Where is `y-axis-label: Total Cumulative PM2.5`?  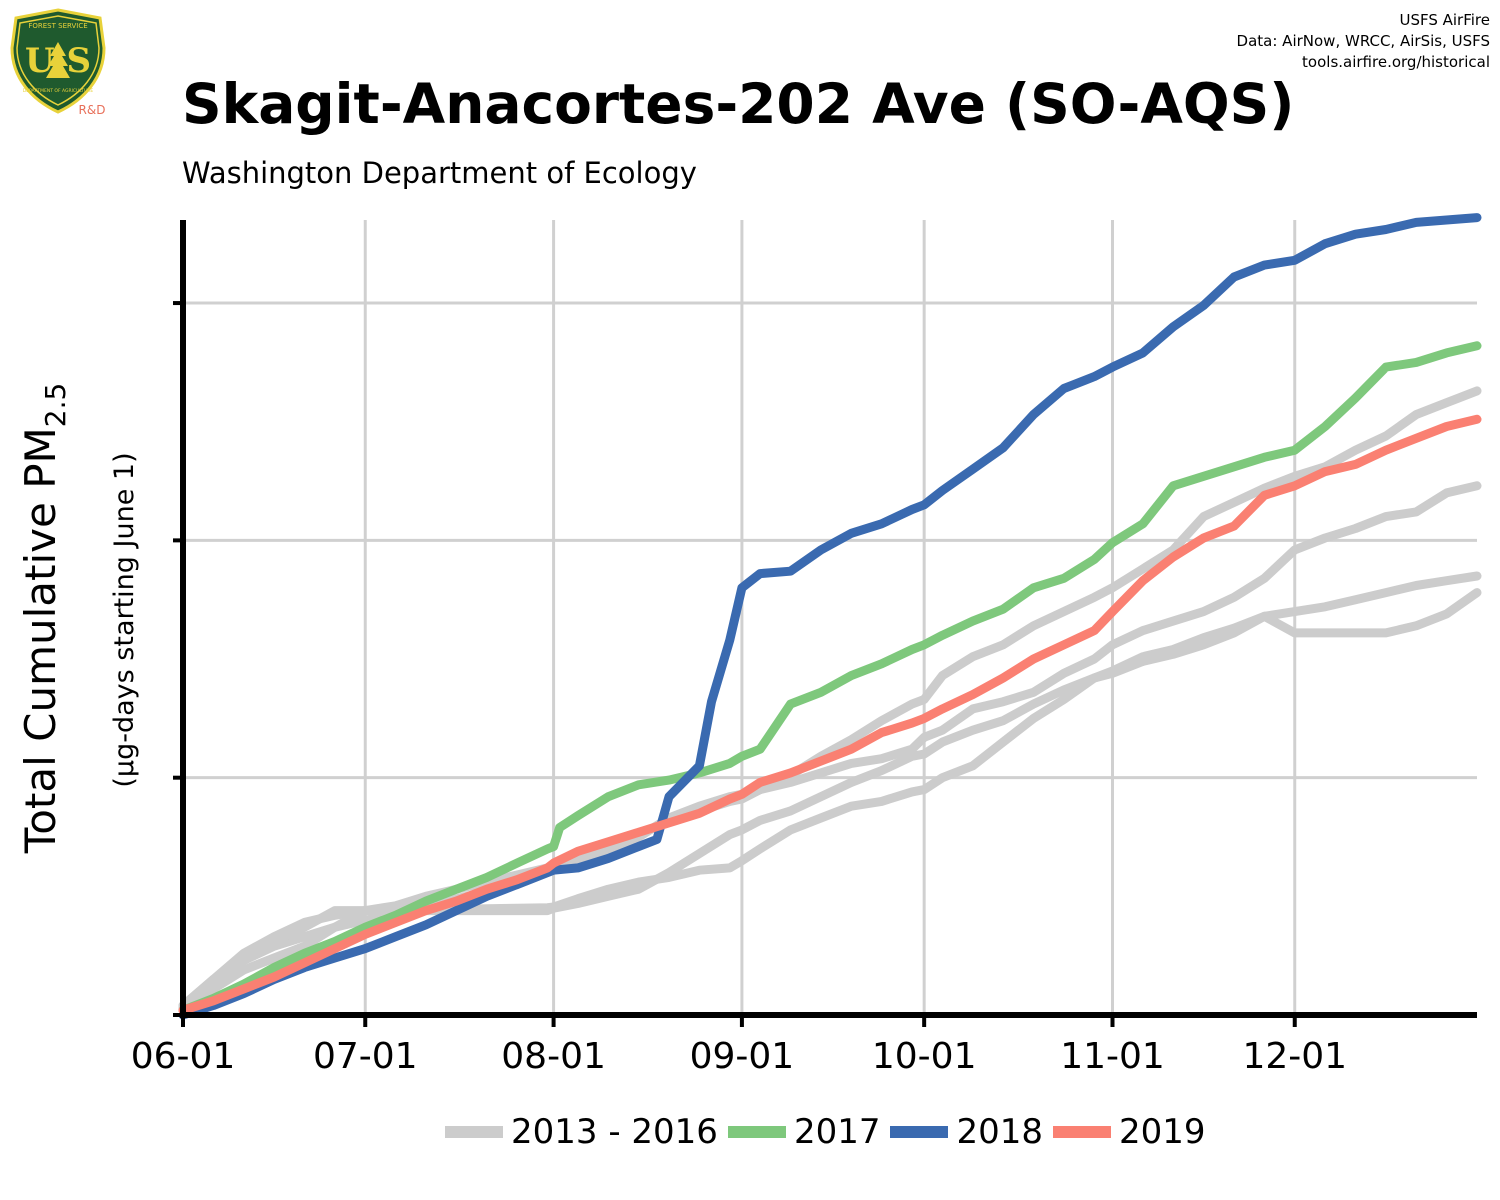 y-axis-label: Total Cumulative PM2.5 is located at coordinates (44, 619).